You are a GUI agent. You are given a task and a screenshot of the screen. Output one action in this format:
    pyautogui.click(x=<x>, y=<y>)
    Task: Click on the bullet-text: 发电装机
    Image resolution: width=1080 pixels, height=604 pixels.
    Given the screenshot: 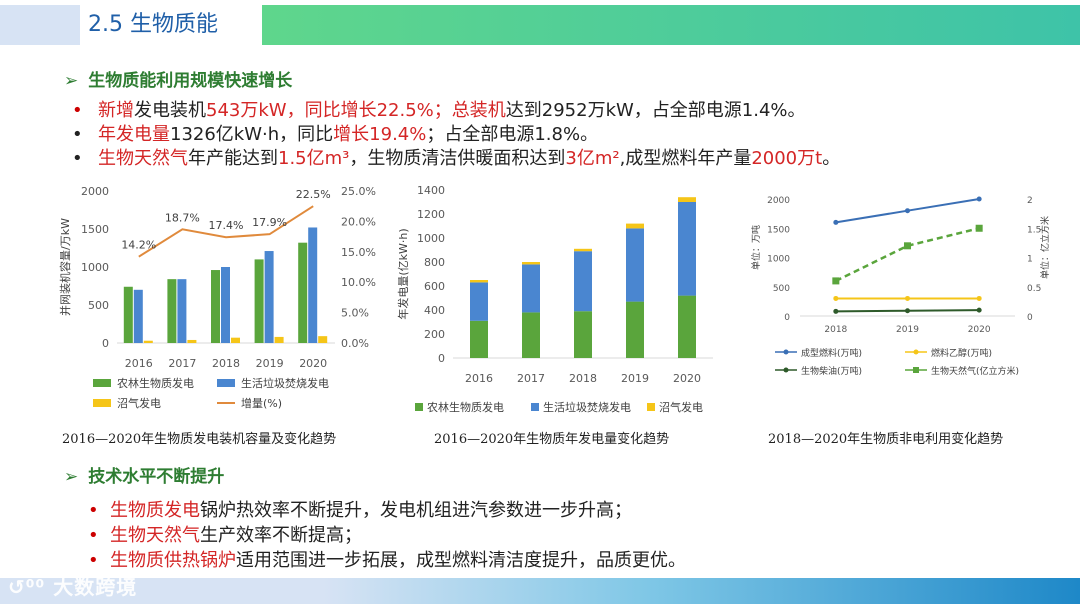 What is the action you would take?
    pyautogui.click(x=170, y=110)
    